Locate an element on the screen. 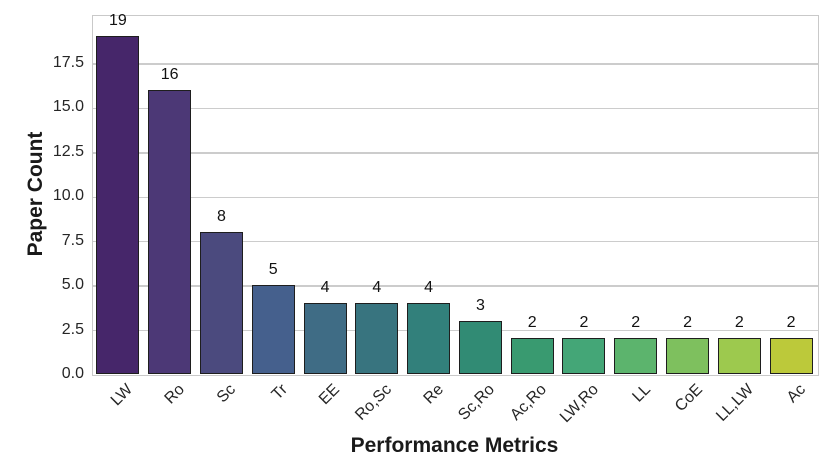 The height and width of the screenshot is (473, 828). x-tick-label: LL,LW is located at coordinates (735, 403).